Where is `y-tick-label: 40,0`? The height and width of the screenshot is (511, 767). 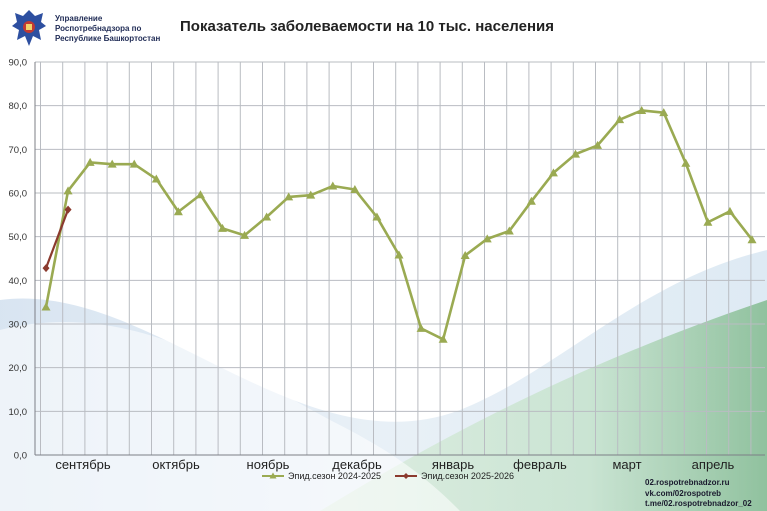
y-tick-label: 40,0 is located at coordinates (18, 281).